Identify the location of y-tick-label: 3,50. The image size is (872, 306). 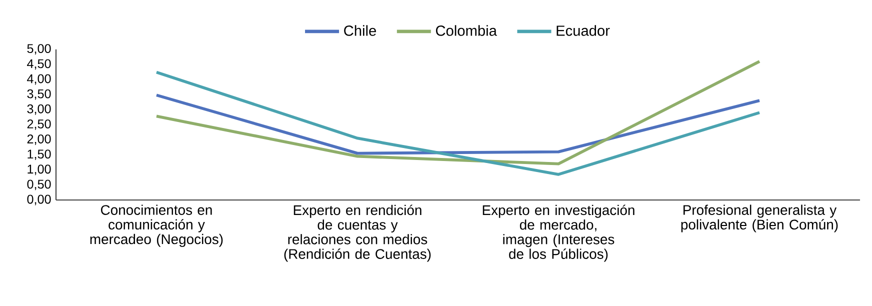
(39, 94).